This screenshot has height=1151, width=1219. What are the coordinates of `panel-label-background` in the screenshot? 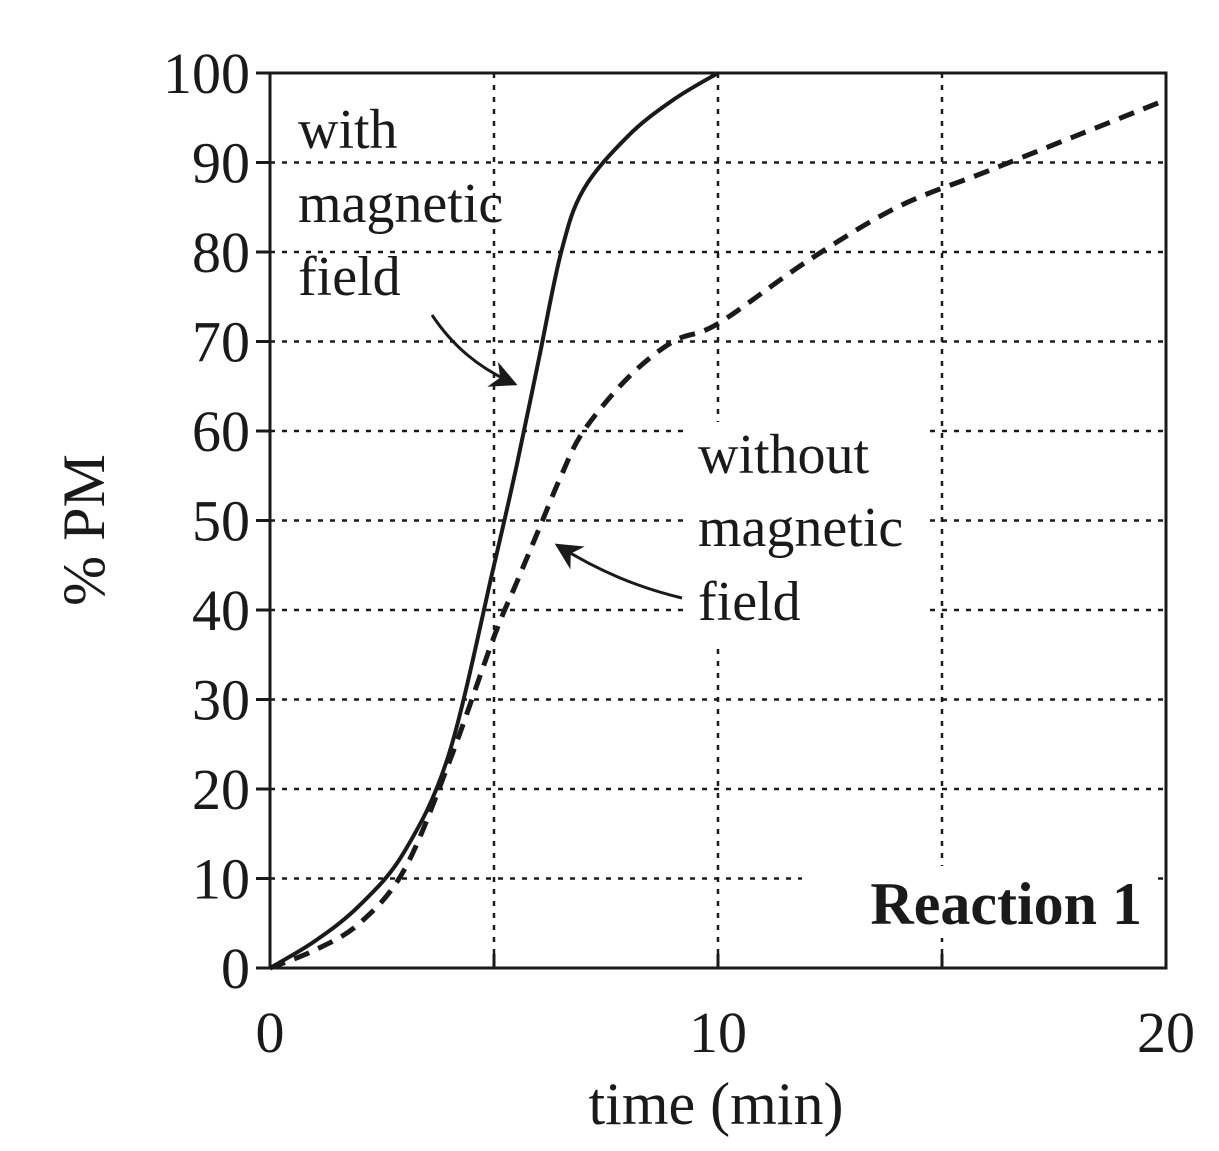 It's located at (978, 902).